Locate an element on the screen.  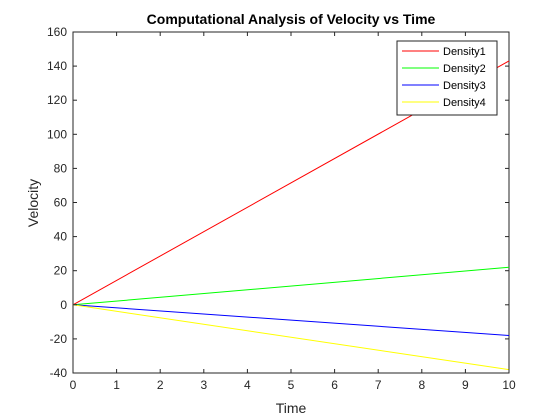
series-line-density4 is located at coordinates (291, 337).